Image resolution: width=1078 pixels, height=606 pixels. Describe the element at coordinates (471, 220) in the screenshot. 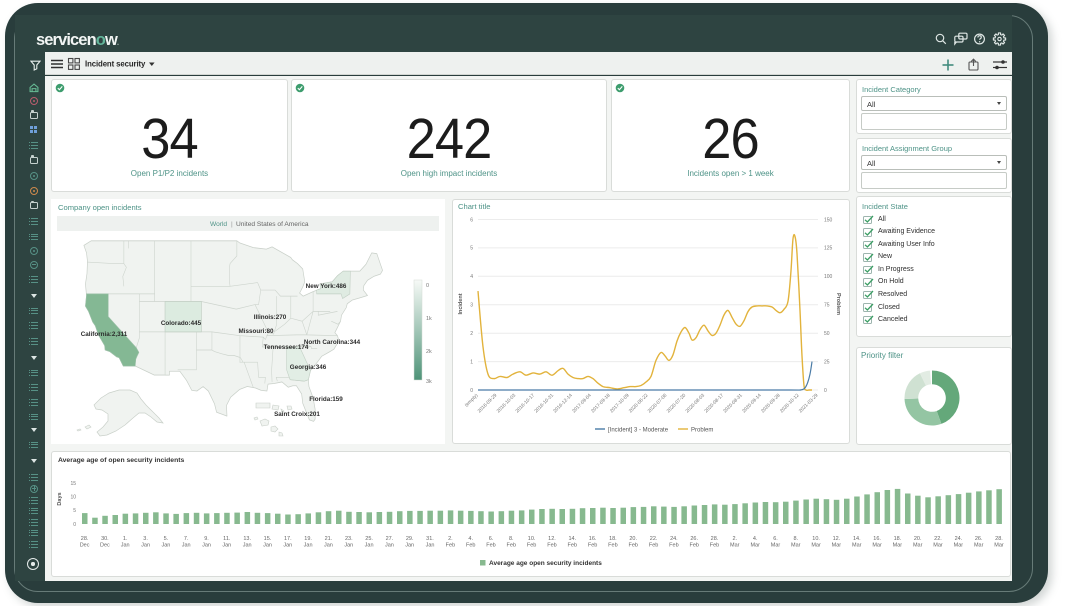

I see `svg-text: 6` at that location.